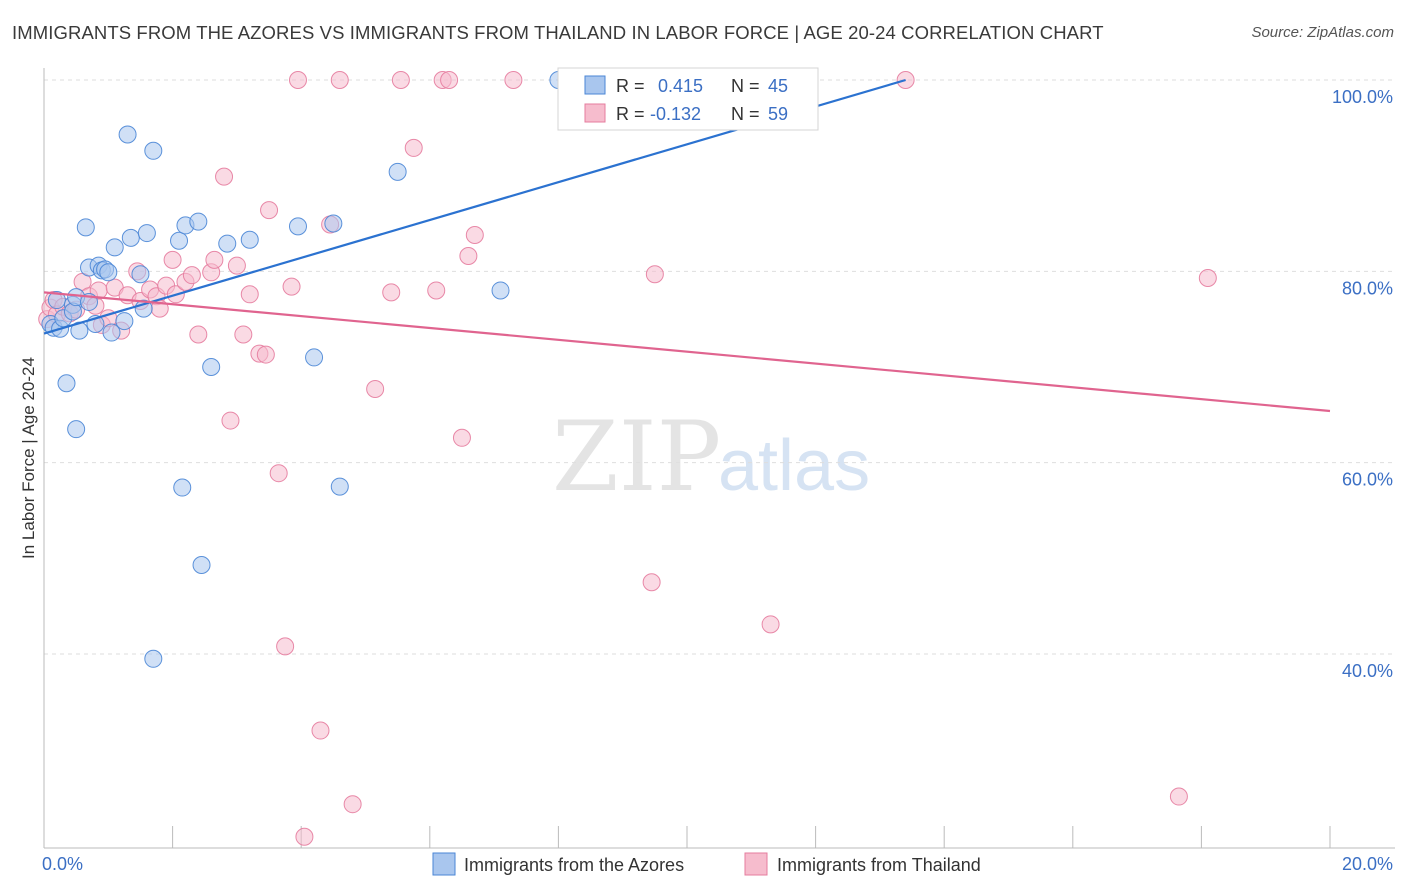 The height and width of the screenshot is (892, 1406). Describe the element at coordinates (630, 114) in the screenshot. I see `legend-r-label-thailand: R =` at that location.